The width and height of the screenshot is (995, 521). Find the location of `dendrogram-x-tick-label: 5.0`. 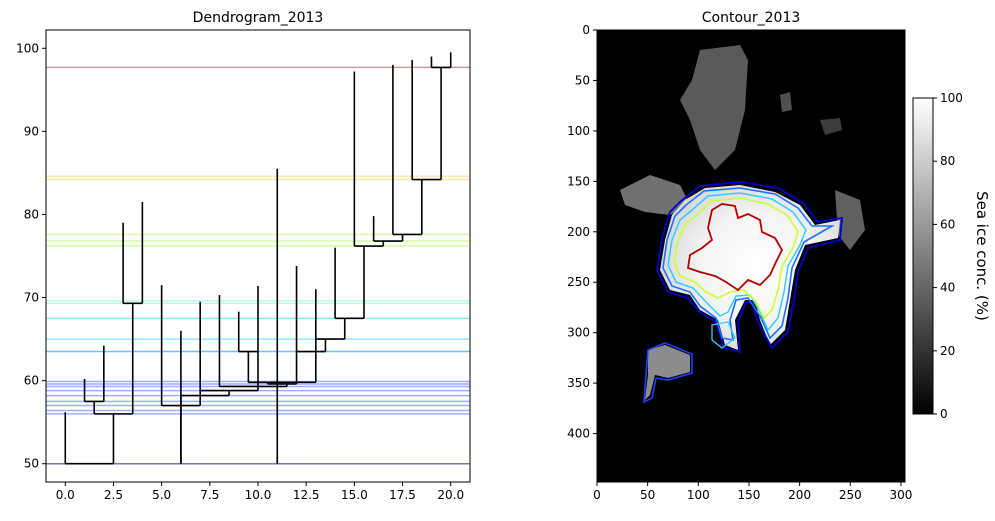

dendrogram-x-tick-label: 5.0 is located at coordinates (161, 495).